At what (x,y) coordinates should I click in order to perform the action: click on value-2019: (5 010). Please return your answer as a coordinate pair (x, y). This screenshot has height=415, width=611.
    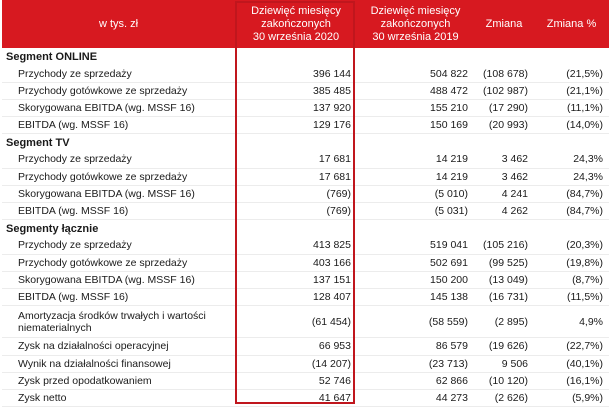
    Looking at the image, I should click on (415, 194).